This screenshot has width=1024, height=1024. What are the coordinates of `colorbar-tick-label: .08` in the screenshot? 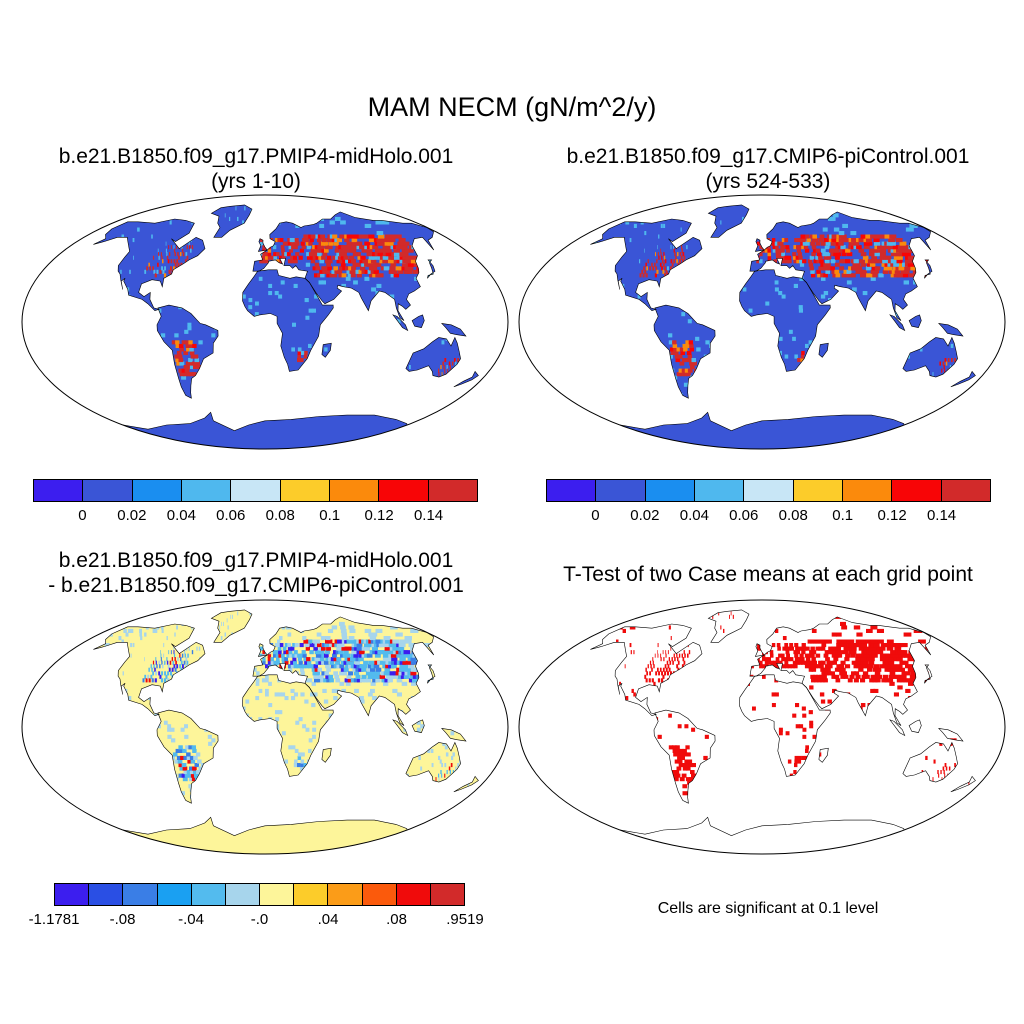 It's located at (396, 919).